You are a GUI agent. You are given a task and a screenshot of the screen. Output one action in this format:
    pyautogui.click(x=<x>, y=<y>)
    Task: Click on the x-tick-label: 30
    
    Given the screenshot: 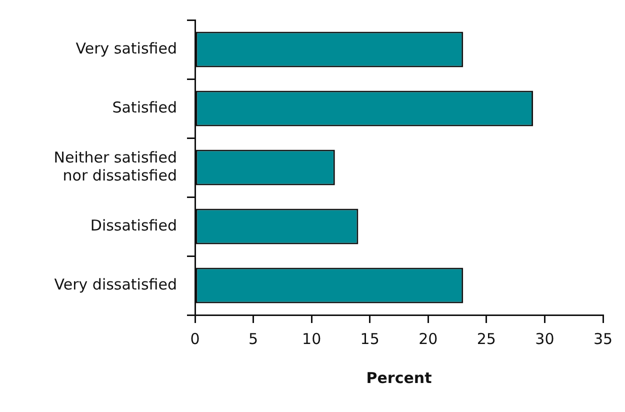 What is the action you would take?
    pyautogui.click(x=544, y=339)
    